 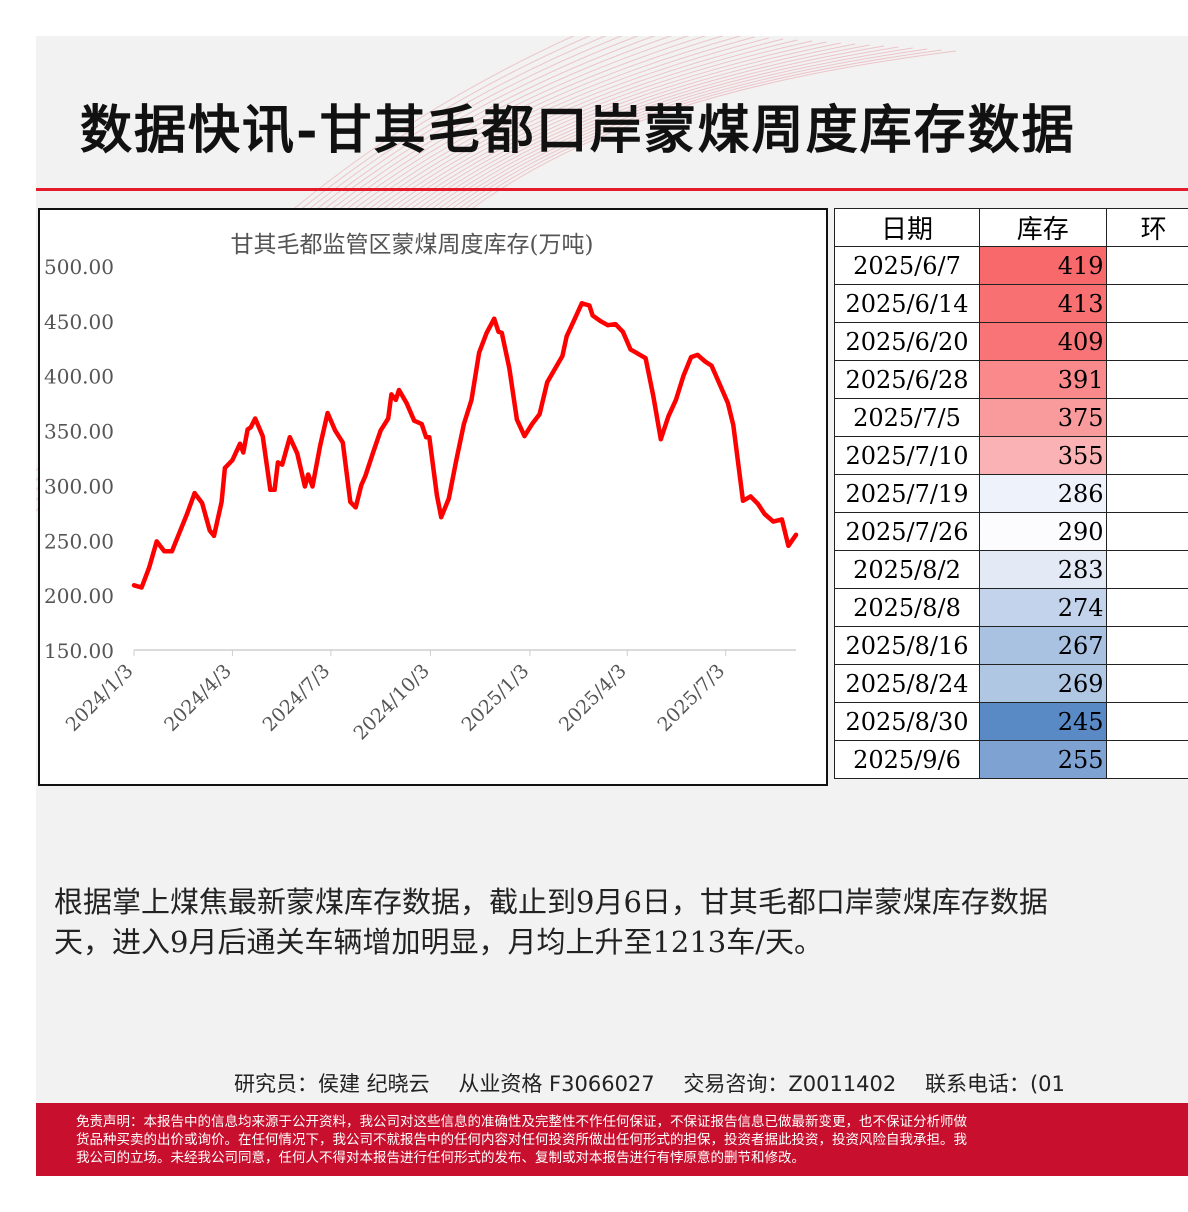 What do you see at coordinates (907, 227) in the screenshot?
I see `header-date: 日期` at bounding box center [907, 227].